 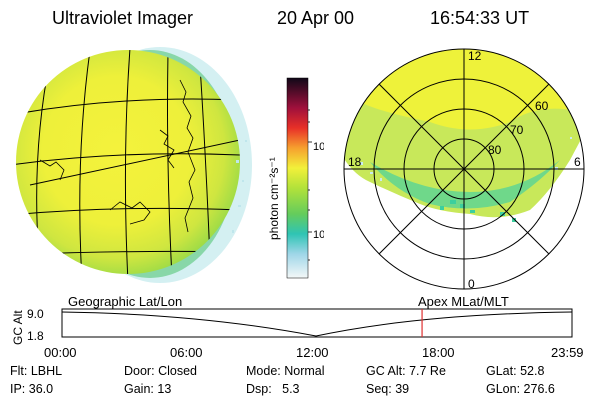 What do you see at coordinates (310, 185) in the screenshot?
I see `colorbar-ticks` at bounding box center [310, 185].